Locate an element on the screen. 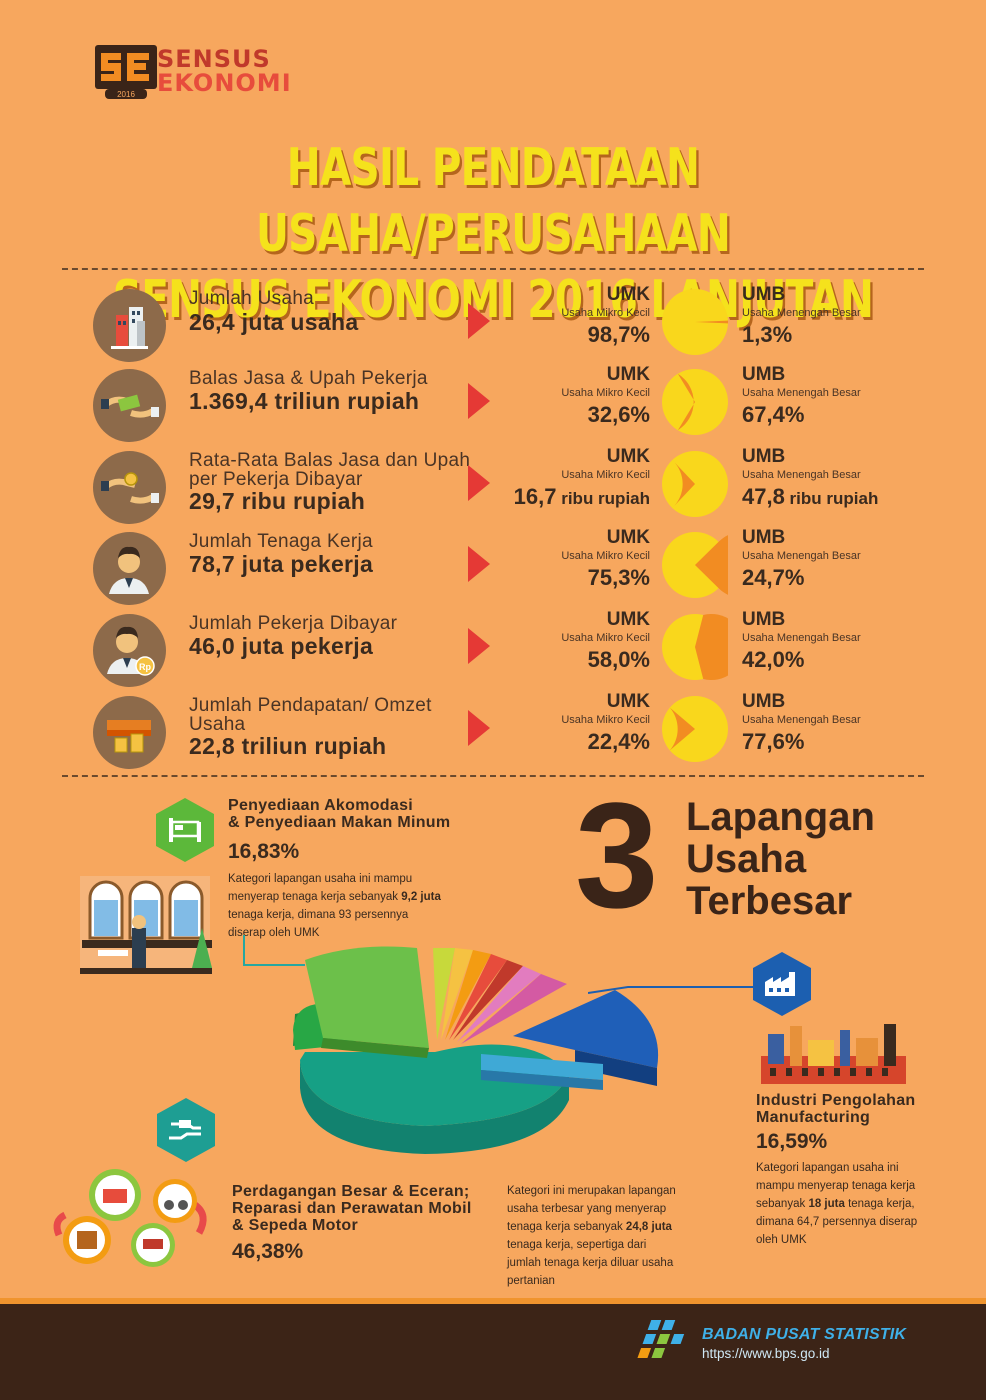  stat-label: Balas Jasa & Upah Pekerja is located at coordinates (308, 378).